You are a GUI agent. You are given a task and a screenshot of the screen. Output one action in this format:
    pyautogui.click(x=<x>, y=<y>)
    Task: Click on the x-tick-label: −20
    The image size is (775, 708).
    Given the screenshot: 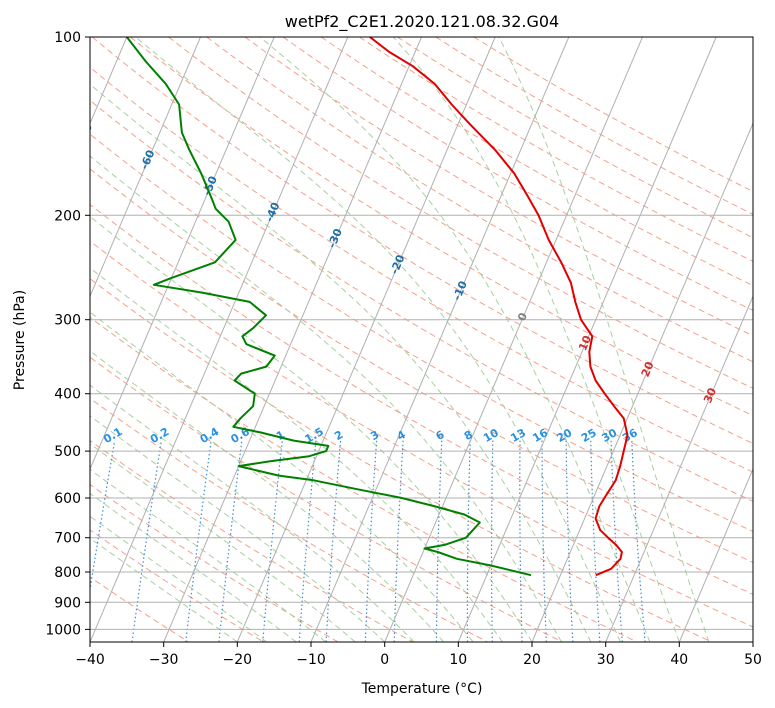 What is the action you would take?
    pyautogui.click(x=238, y=660)
    